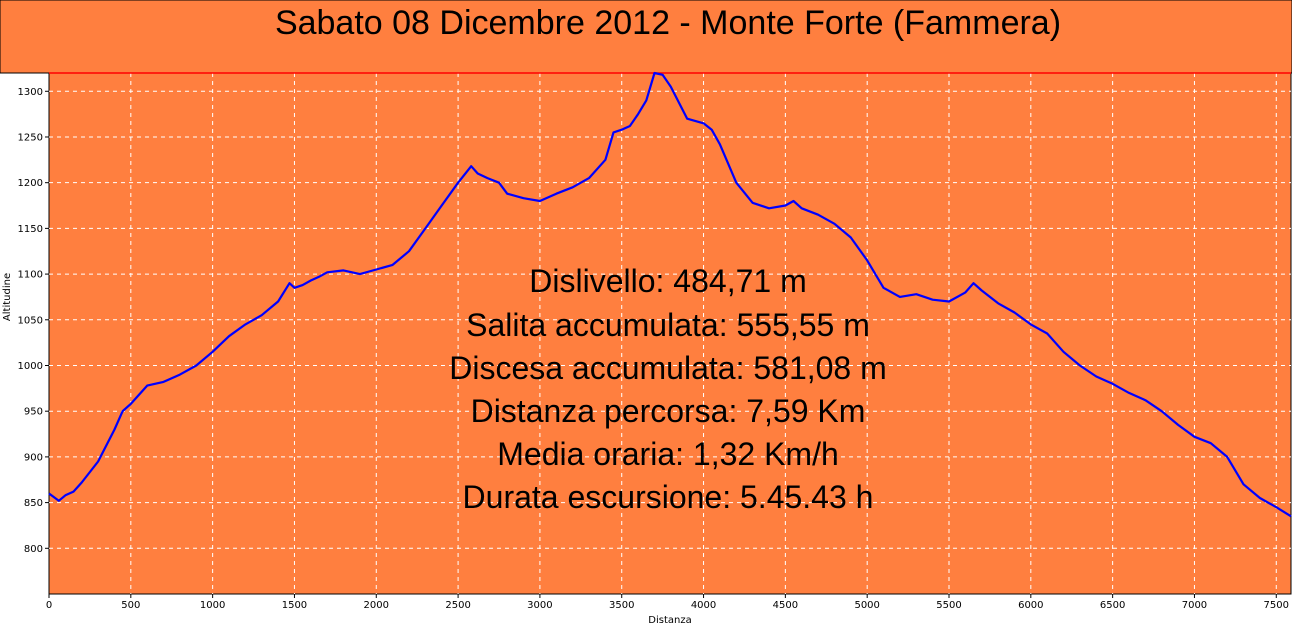 The width and height of the screenshot is (1292, 627). What do you see at coordinates (668, 368) in the screenshot?
I see `stat-discesa: Discesa accumulata: 581,08 m` at bounding box center [668, 368].